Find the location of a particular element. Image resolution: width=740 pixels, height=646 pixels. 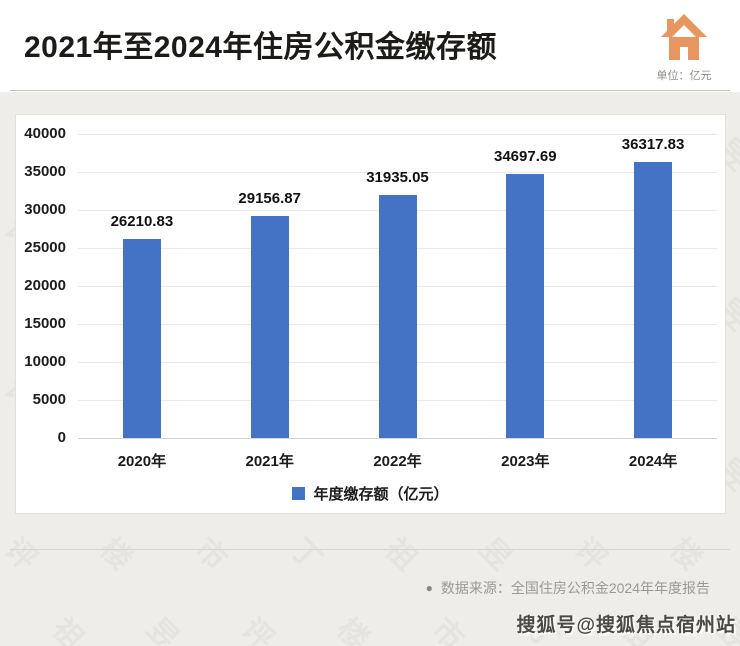

bar-2024年 is located at coordinates (653, 299).